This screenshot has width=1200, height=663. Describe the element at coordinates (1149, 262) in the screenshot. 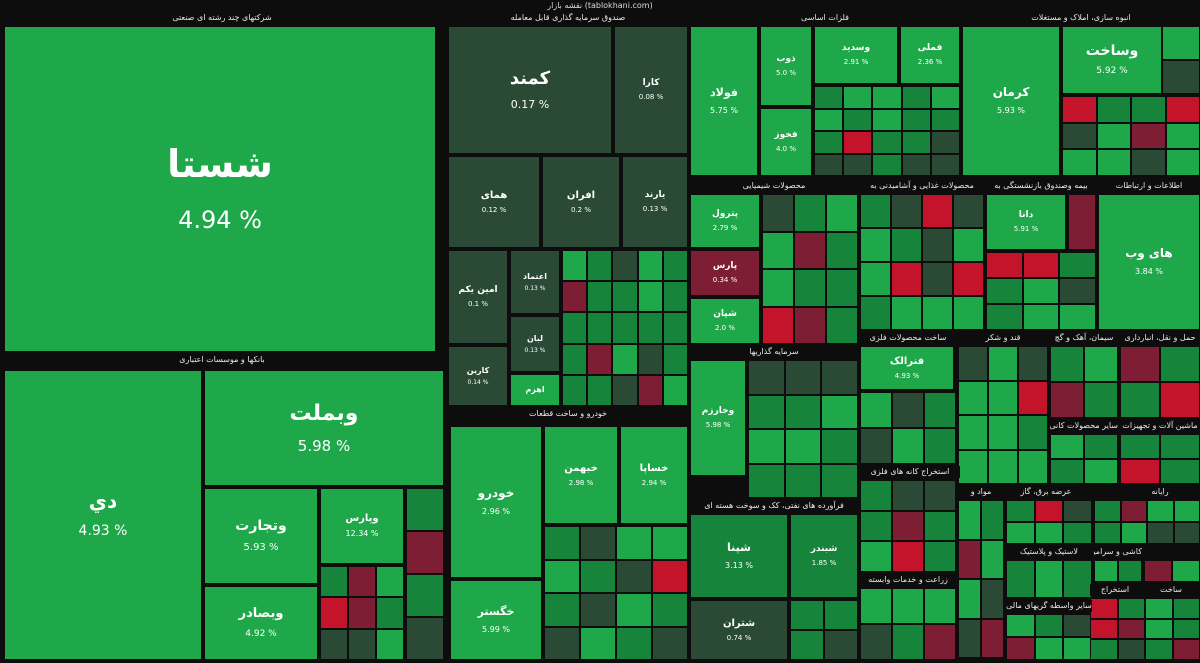

I see `treemap-tile: های وب 3.84 %` at that location.